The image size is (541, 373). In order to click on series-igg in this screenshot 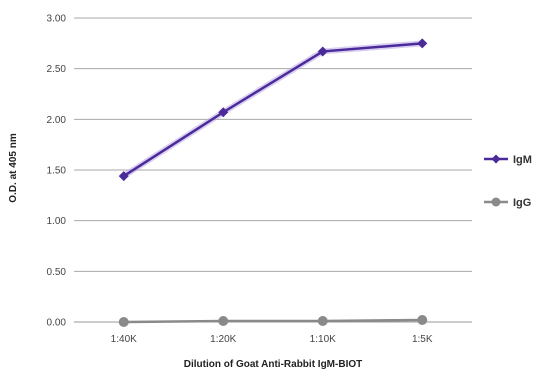, I will do `click(273, 320)`.